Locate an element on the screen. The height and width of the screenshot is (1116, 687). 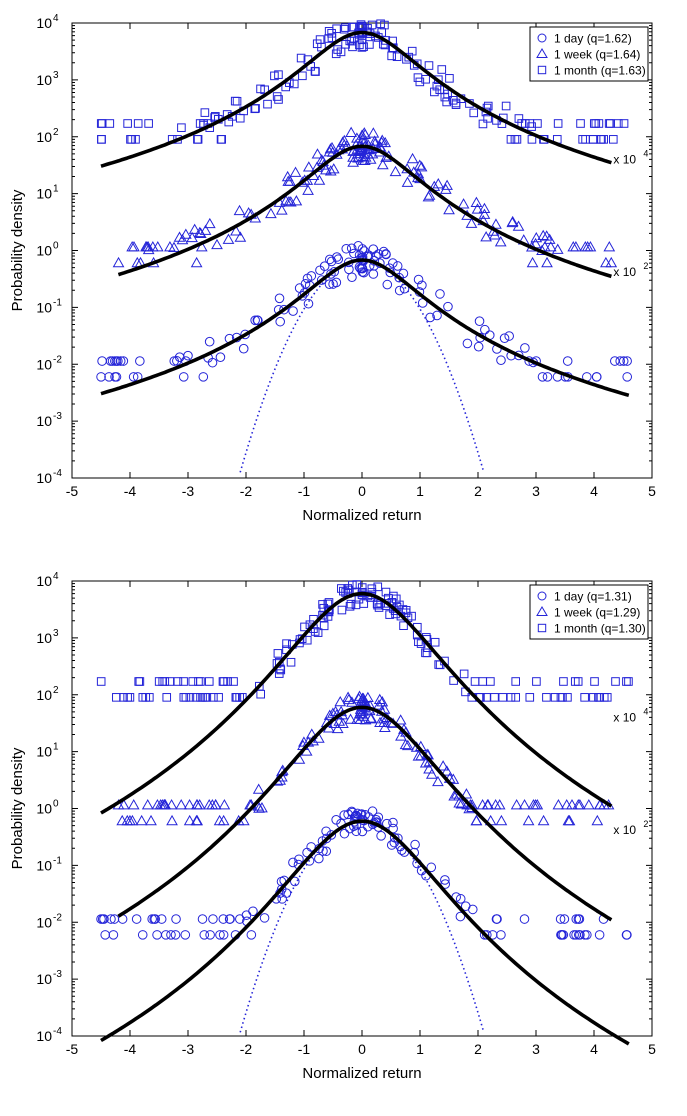
y-tick-exponent: 2 is located at coordinates (56, 132).